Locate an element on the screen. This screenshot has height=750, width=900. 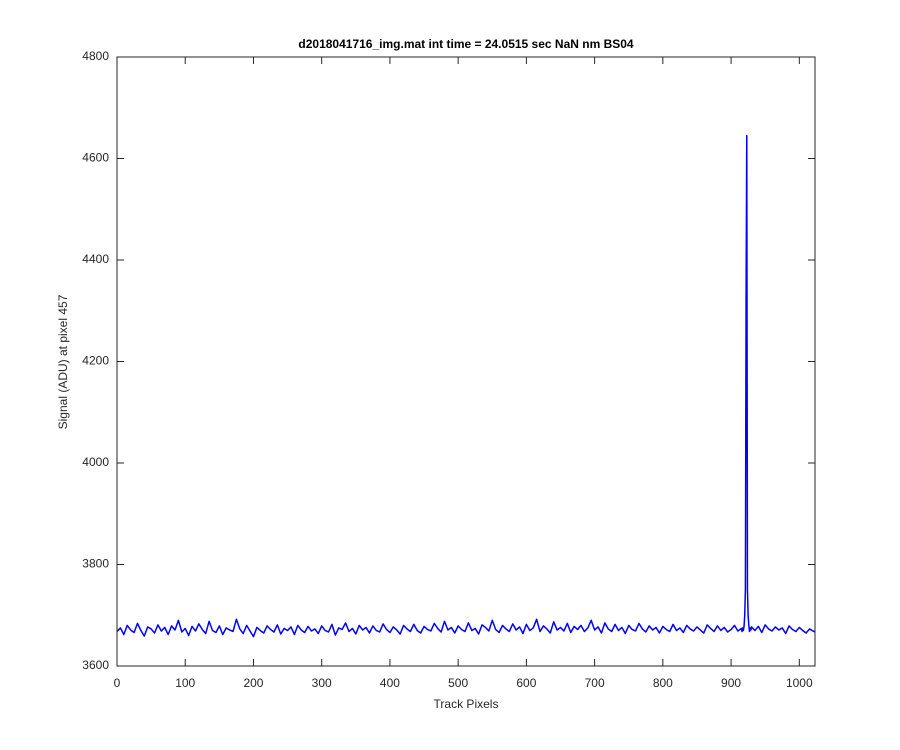
x-tick-label: 100 is located at coordinates (185, 683).